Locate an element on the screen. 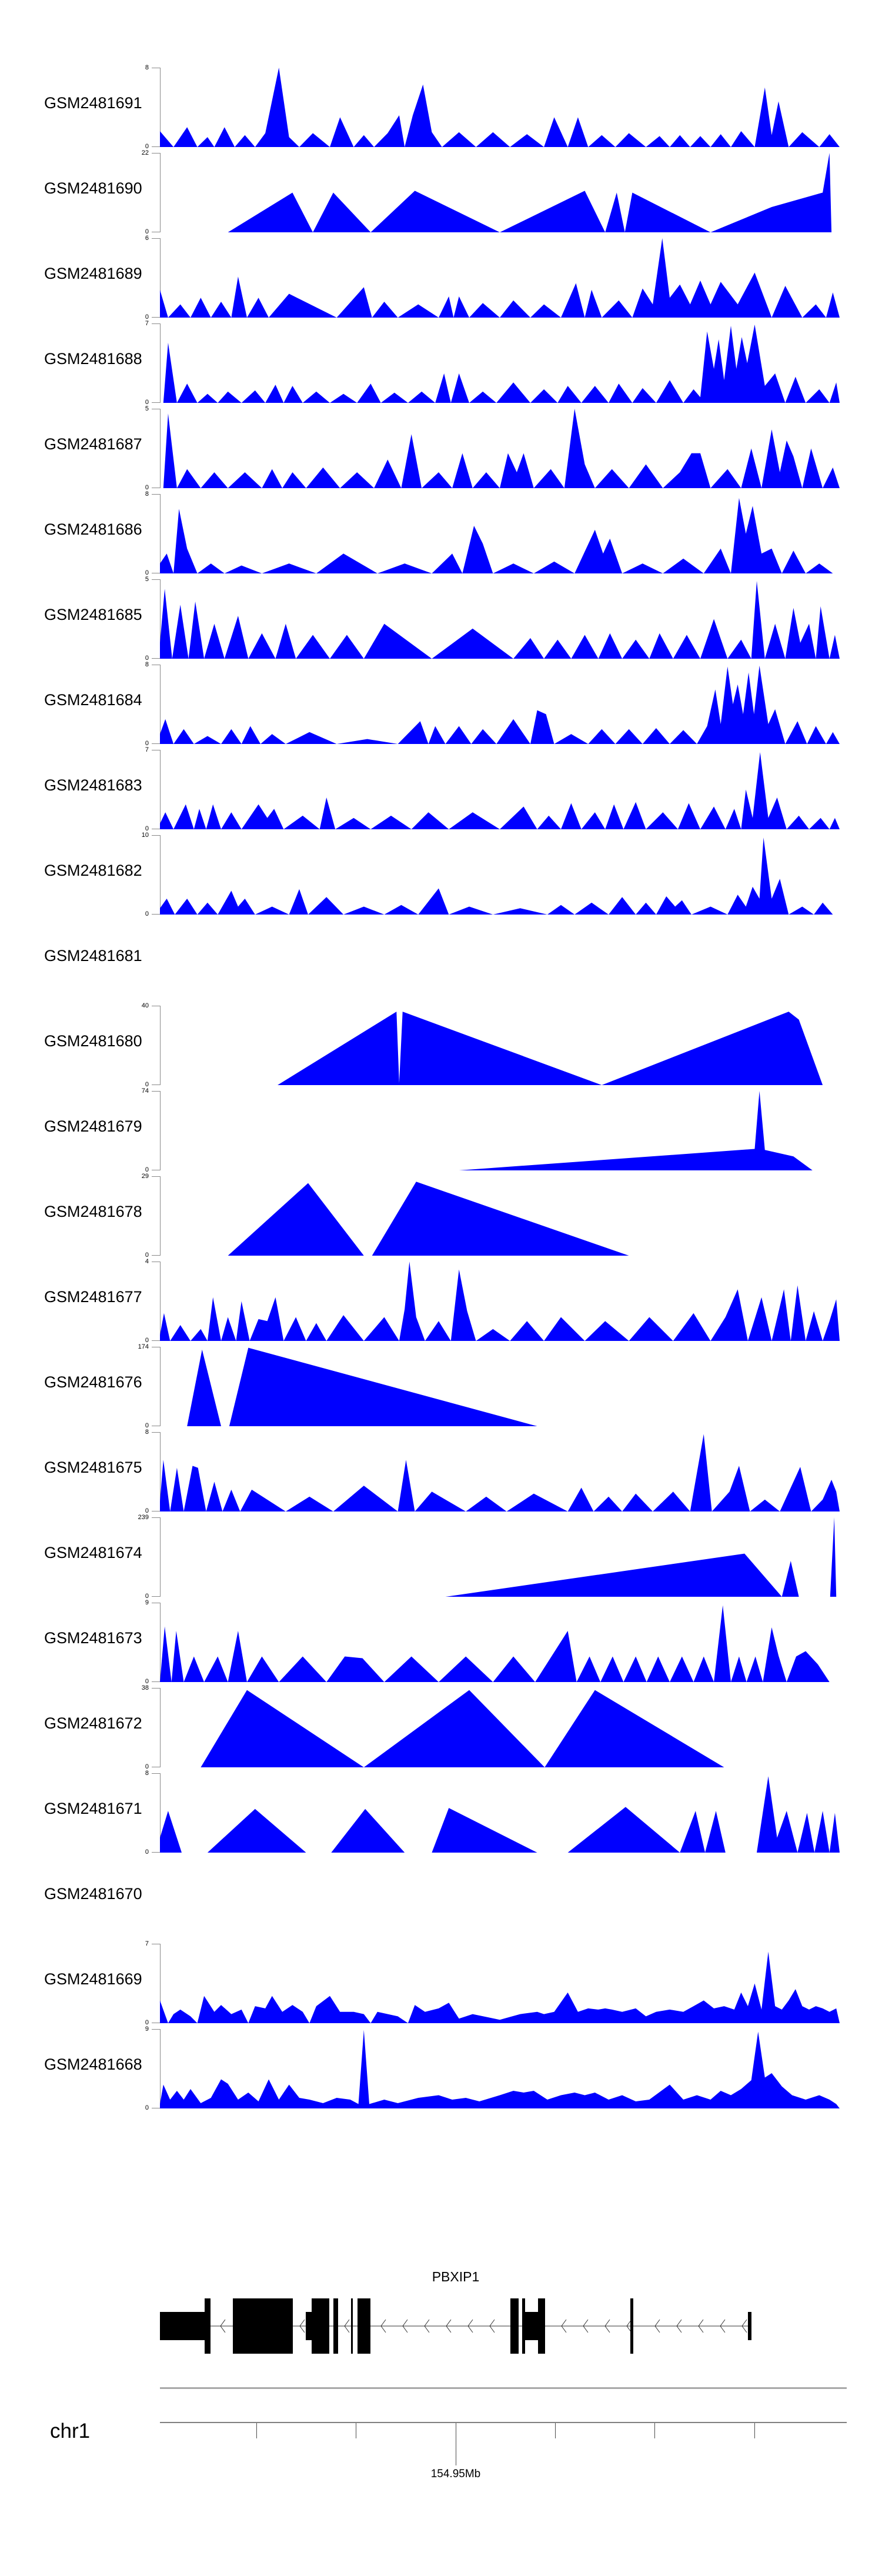  track-row: GSM2481670 is located at coordinates (441, 1895).